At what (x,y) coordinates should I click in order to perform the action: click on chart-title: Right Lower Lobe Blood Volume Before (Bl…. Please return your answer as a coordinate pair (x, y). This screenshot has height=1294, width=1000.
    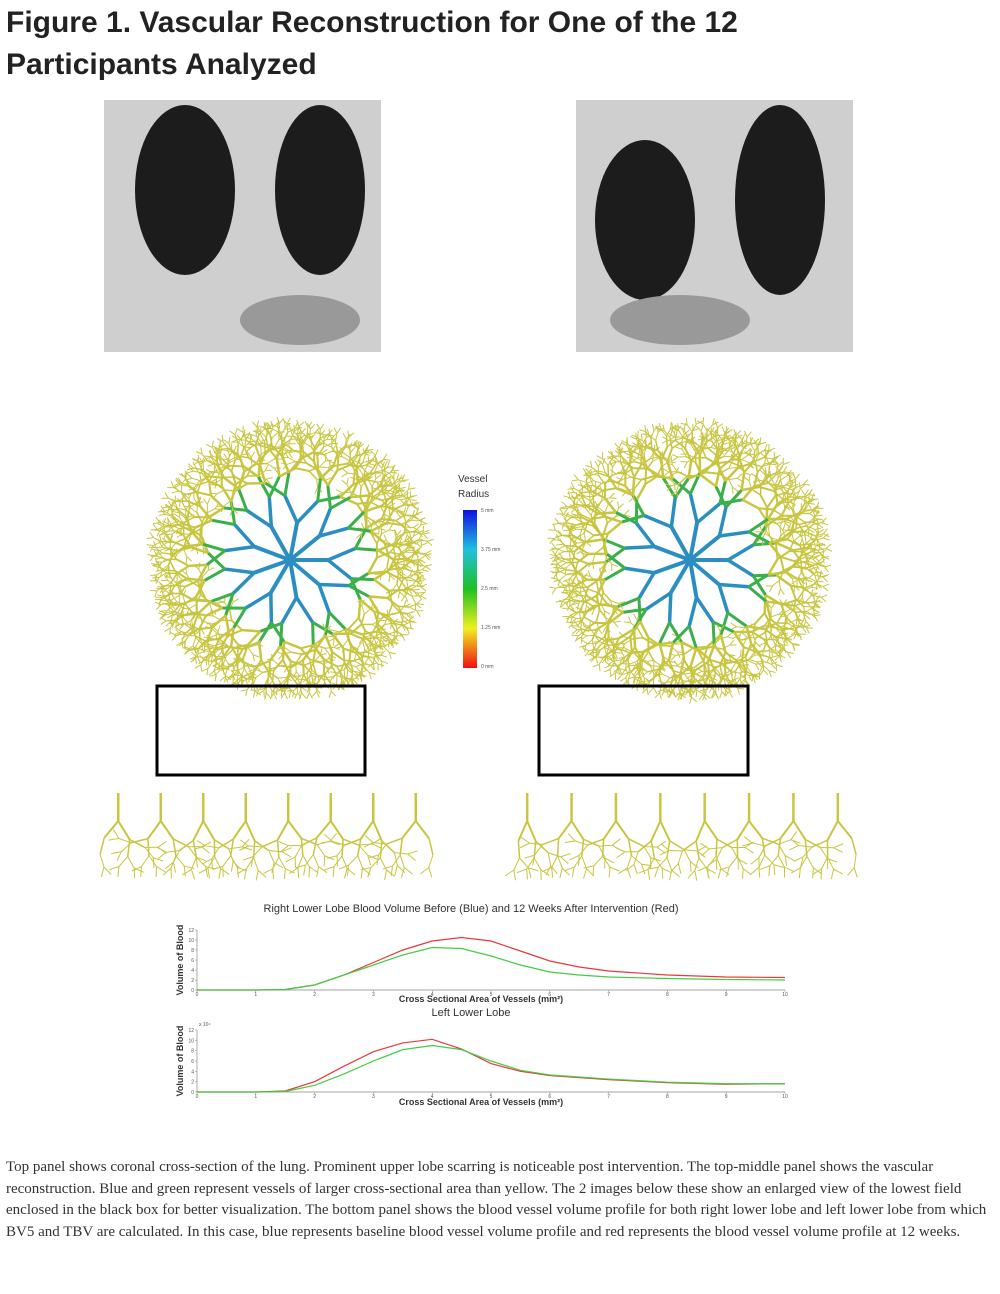
    Looking at the image, I should click on (471, 909).